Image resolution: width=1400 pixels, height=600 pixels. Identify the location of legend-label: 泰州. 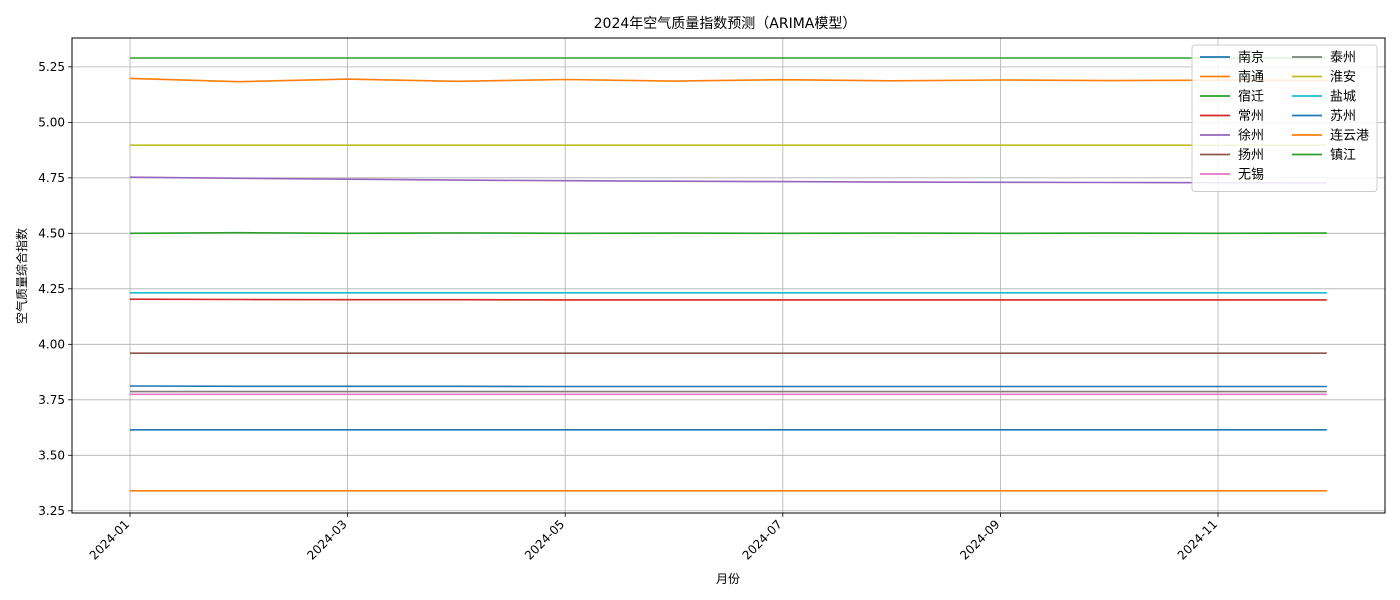
(1343, 58).